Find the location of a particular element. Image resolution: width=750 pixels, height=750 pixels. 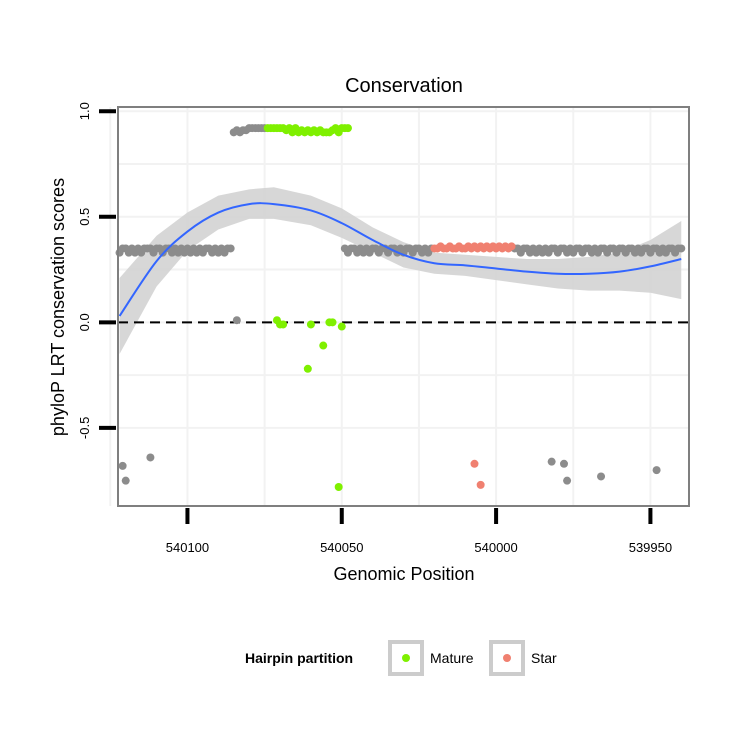

y-tick-label: 0.5 is located at coordinates (84, 217).